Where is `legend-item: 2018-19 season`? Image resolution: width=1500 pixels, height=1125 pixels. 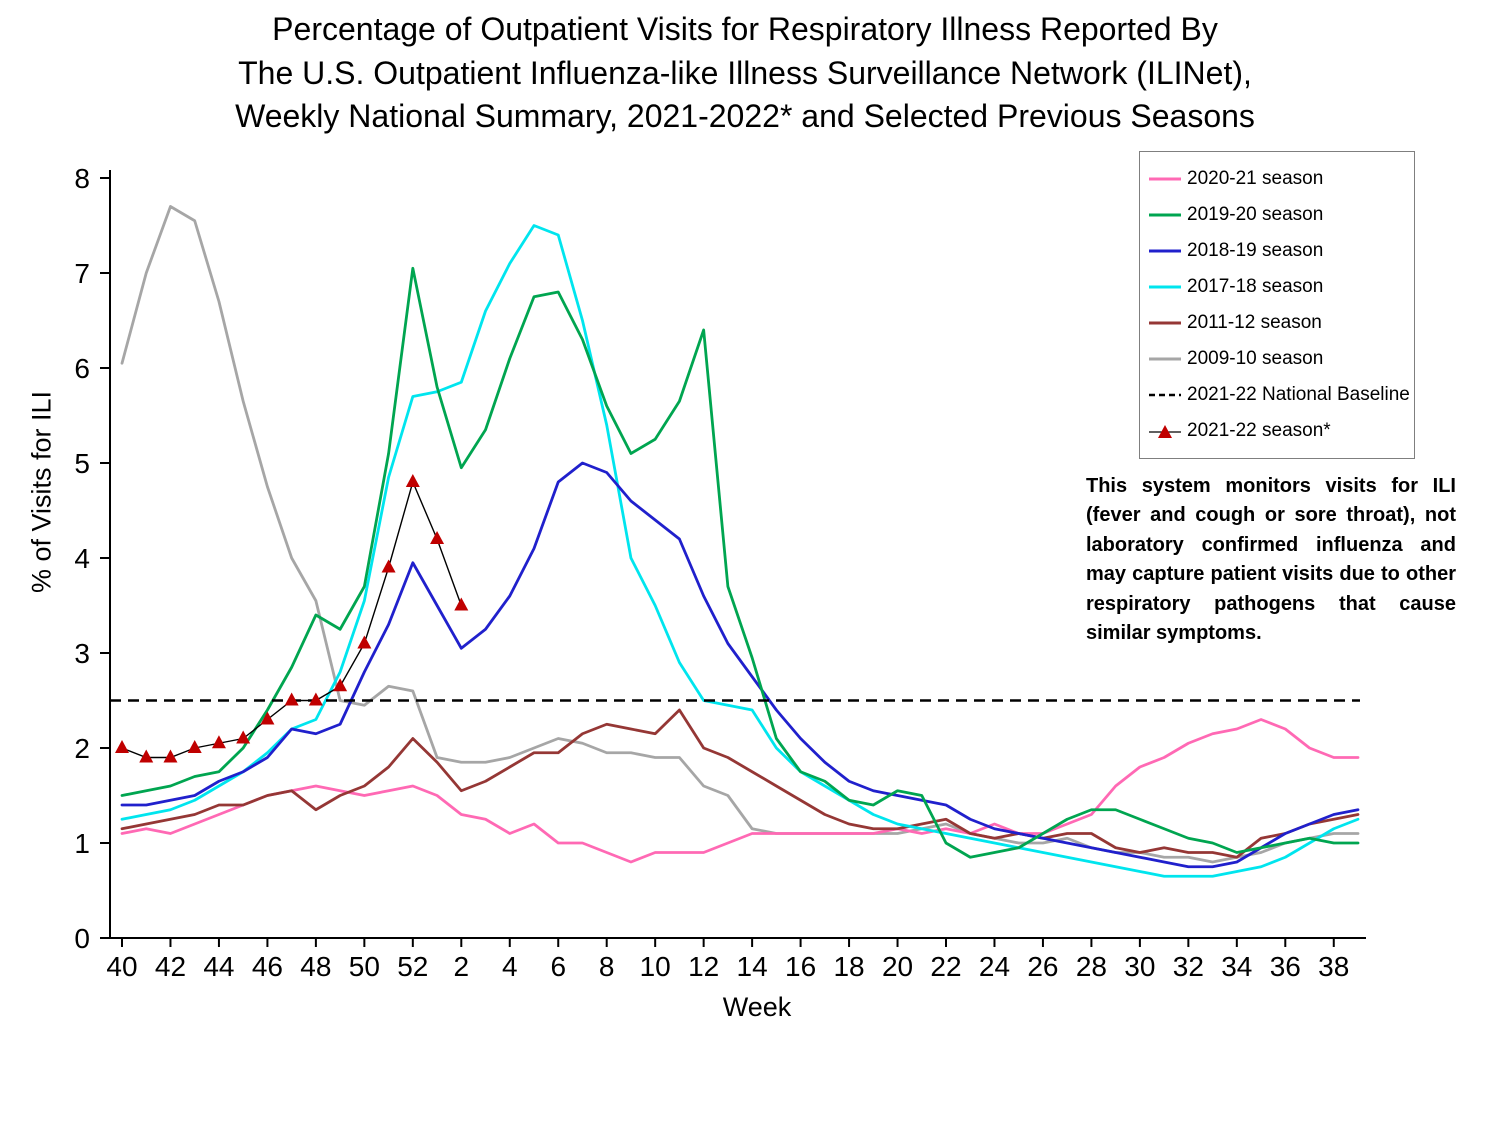 legend-item: 2018-19 season is located at coordinates (1278, 251).